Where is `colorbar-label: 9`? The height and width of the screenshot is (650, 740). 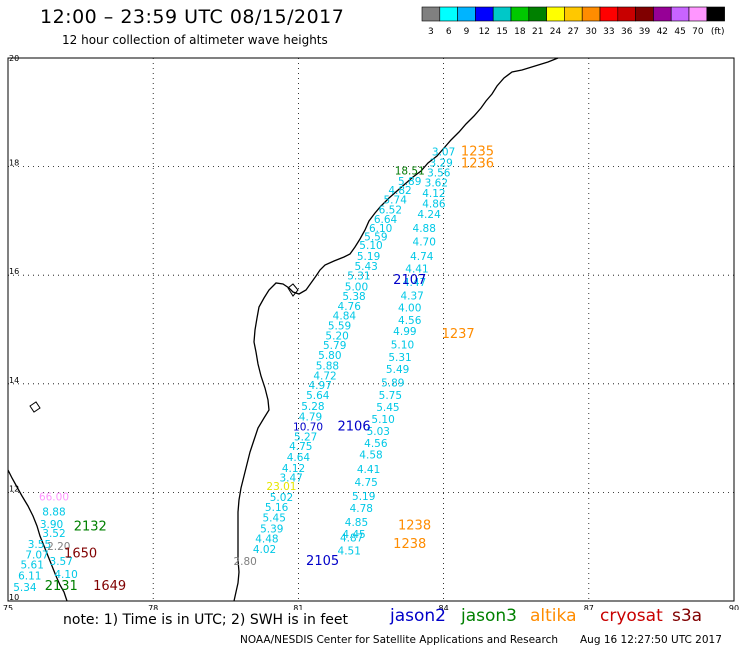
colorbar-label: 9 is located at coordinates (467, 31).